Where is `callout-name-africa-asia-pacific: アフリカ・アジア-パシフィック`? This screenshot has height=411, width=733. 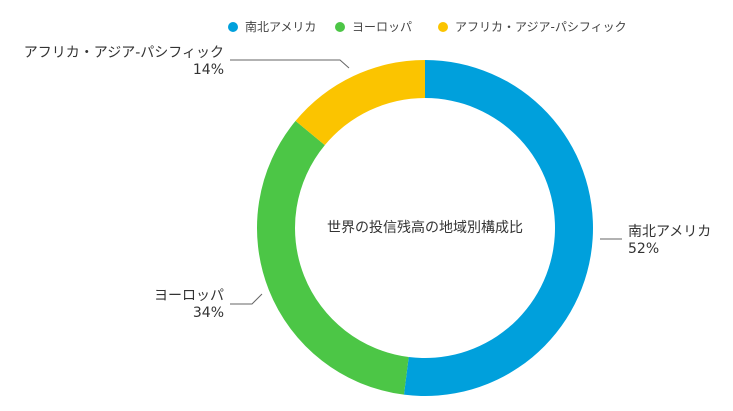 callout-name-africa-asia-pacific: アフリカ・アジア-パシフィック is located at coordinates (124, 53).